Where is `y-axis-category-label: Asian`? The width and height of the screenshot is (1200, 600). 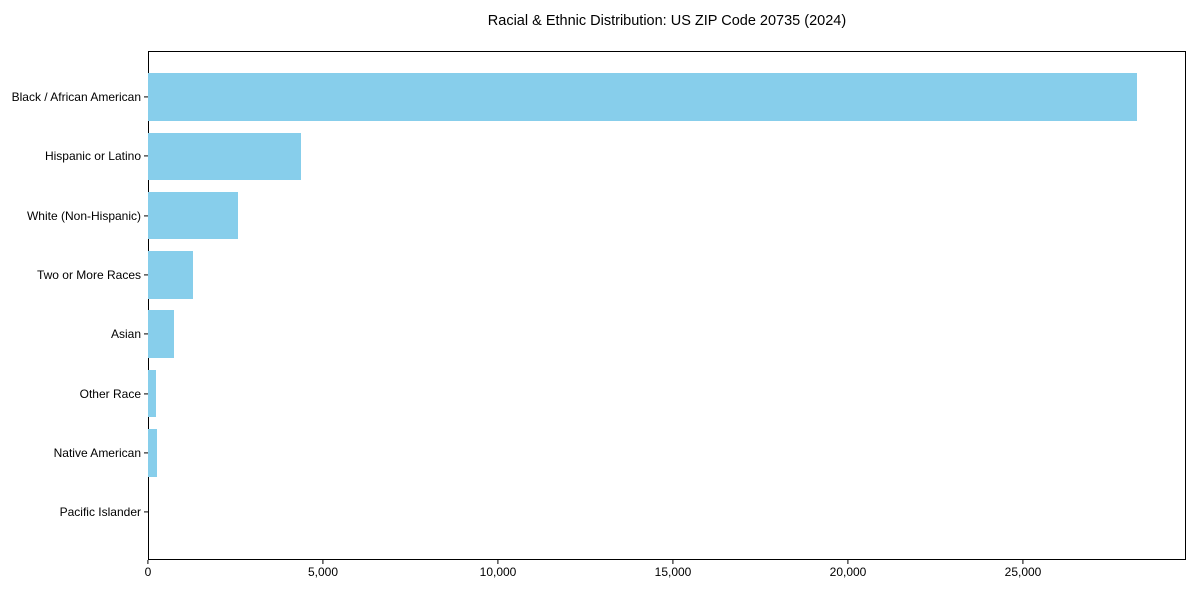 y-axis-category-label: Asian is located at coordinates (125, 334).